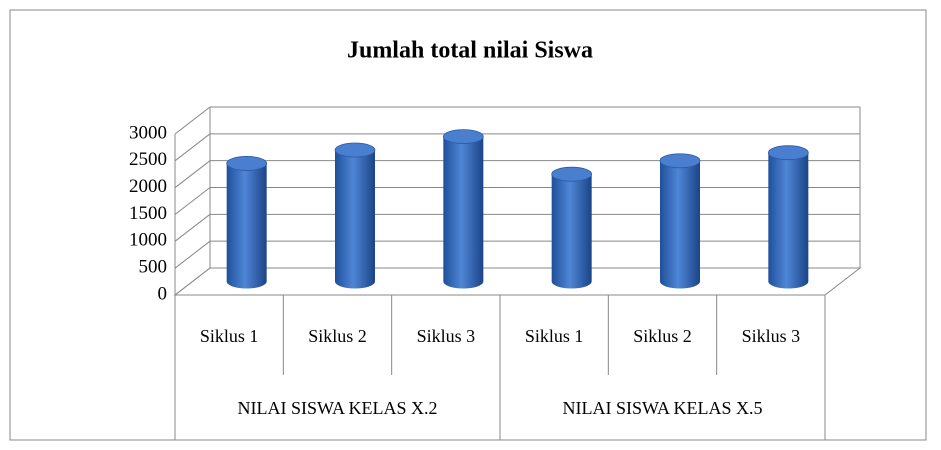 The image size is (941, 450). Describe the element at coordinates (148, 159) in the screenshot. I see `y-tick-label: 2500` at that location.